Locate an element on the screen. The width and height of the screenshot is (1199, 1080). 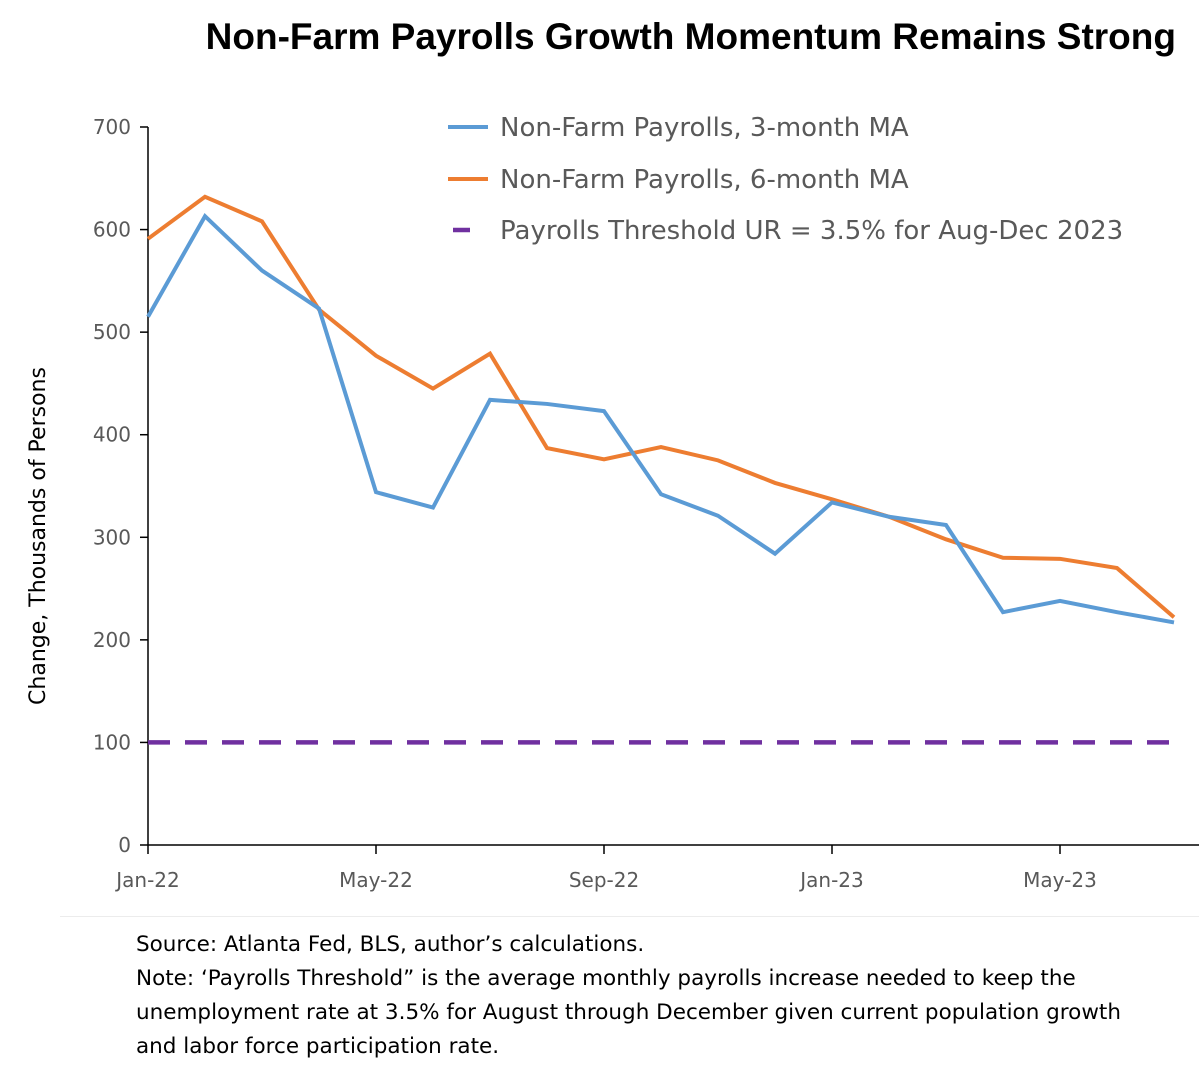
y-tick-label: 600 is located at coordinates (112, 230).